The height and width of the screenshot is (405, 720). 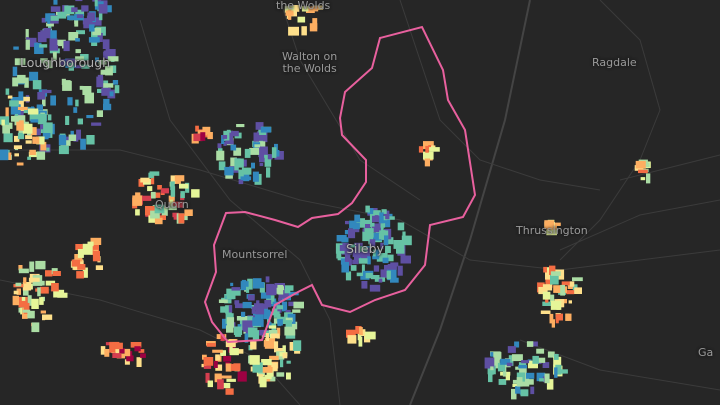 What do you see at coordinates (255, 254) in the screenshot?
I see `place-label-mountsorrel: Mountsorrel` at bounding box center [255, 254].